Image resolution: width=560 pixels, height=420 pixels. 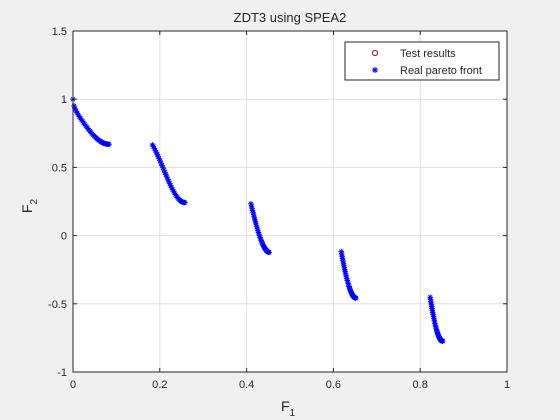 What do you see at coordinates (59, 168) in the screenshot?
I see `y-tick-label: 0.5` at bounding box center [59, 168].